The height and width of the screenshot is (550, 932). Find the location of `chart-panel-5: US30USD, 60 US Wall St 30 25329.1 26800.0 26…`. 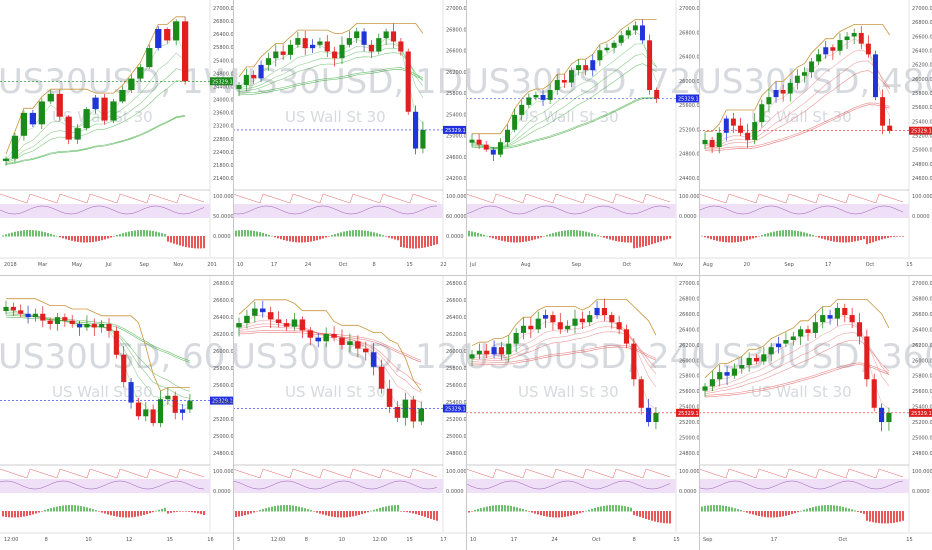

chart-panel-5: US30USD, 60 US Wall St 30 25329.1 26800.0 26… is located at coordinates (116, 412).